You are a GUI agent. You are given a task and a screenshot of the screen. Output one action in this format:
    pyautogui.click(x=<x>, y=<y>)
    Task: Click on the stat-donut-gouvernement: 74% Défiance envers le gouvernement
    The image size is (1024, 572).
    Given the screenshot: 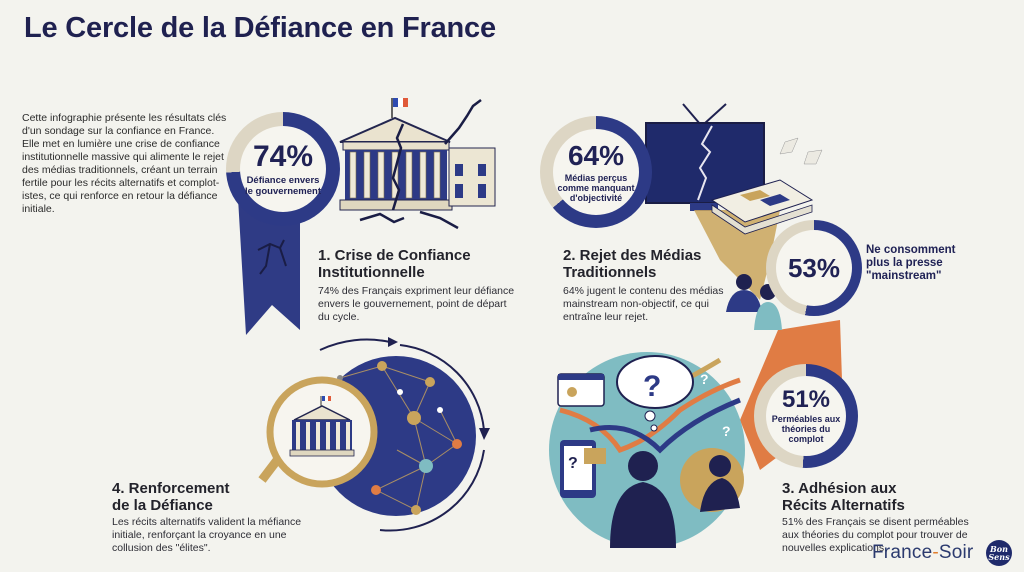 What is the action you would take?
    pyautogui.click(x=283, y=169)
    